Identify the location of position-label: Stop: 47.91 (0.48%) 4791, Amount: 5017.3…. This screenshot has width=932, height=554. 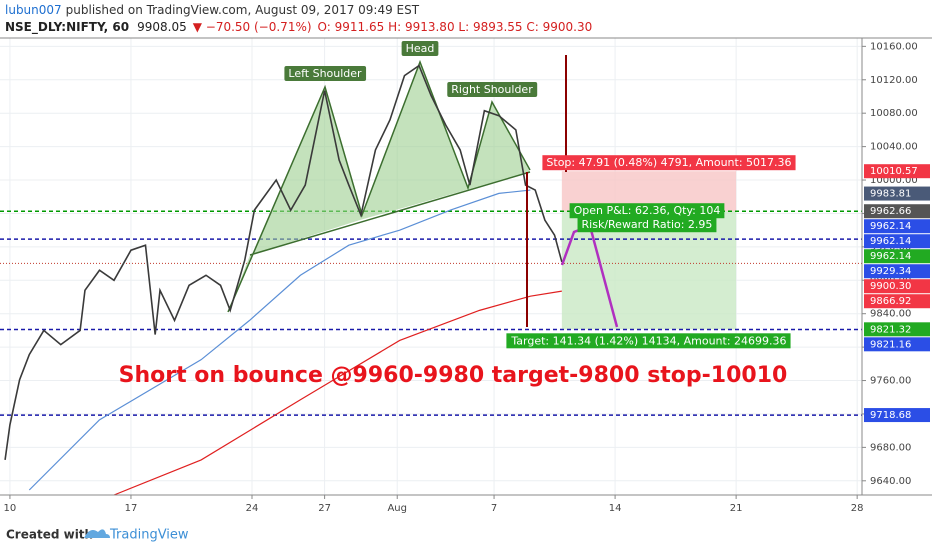
(668, 162).